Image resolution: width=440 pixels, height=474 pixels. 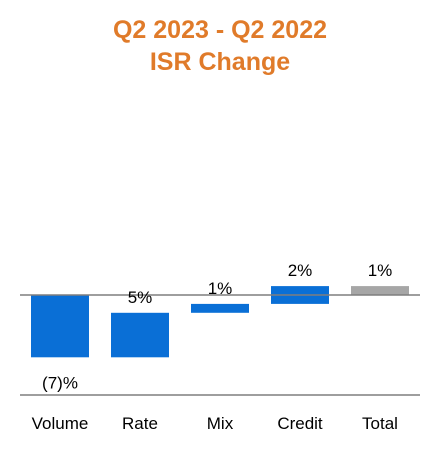 What do you see at coordinates (220, 30) in the screenshot?
I see `chart-title: Q2 2023 - Q2 2022` at bounding box center [220, 30].